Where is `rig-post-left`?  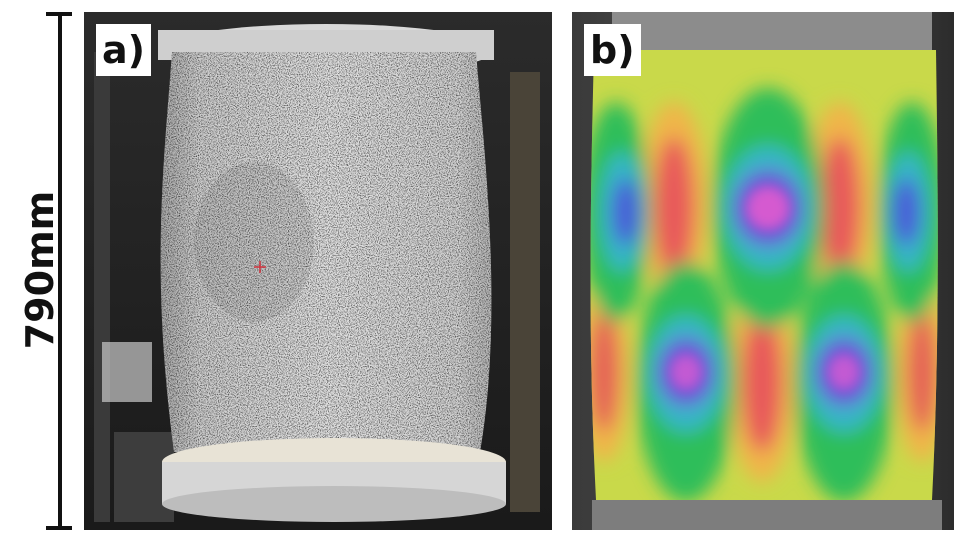
rig-post-left is located at coordinates (102, 287).